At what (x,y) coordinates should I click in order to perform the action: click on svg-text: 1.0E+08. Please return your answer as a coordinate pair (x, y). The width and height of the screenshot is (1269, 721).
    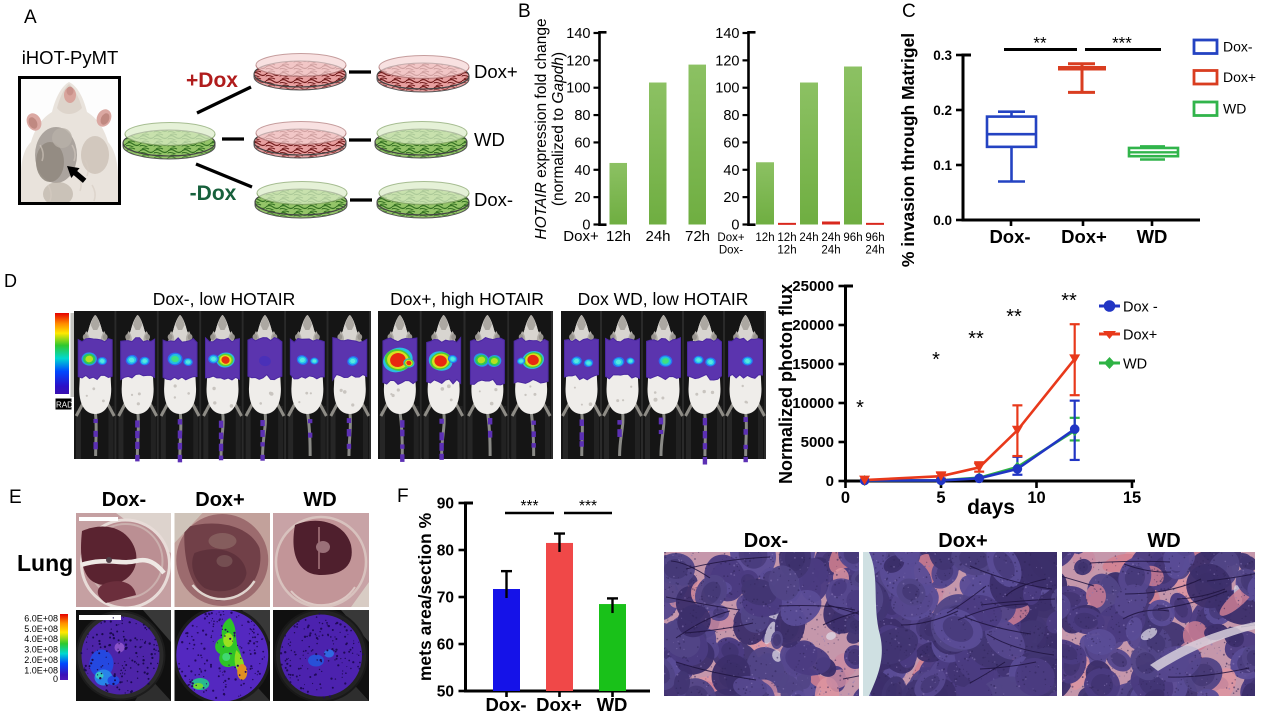
    Looking at the image, I should click on (41, 670).